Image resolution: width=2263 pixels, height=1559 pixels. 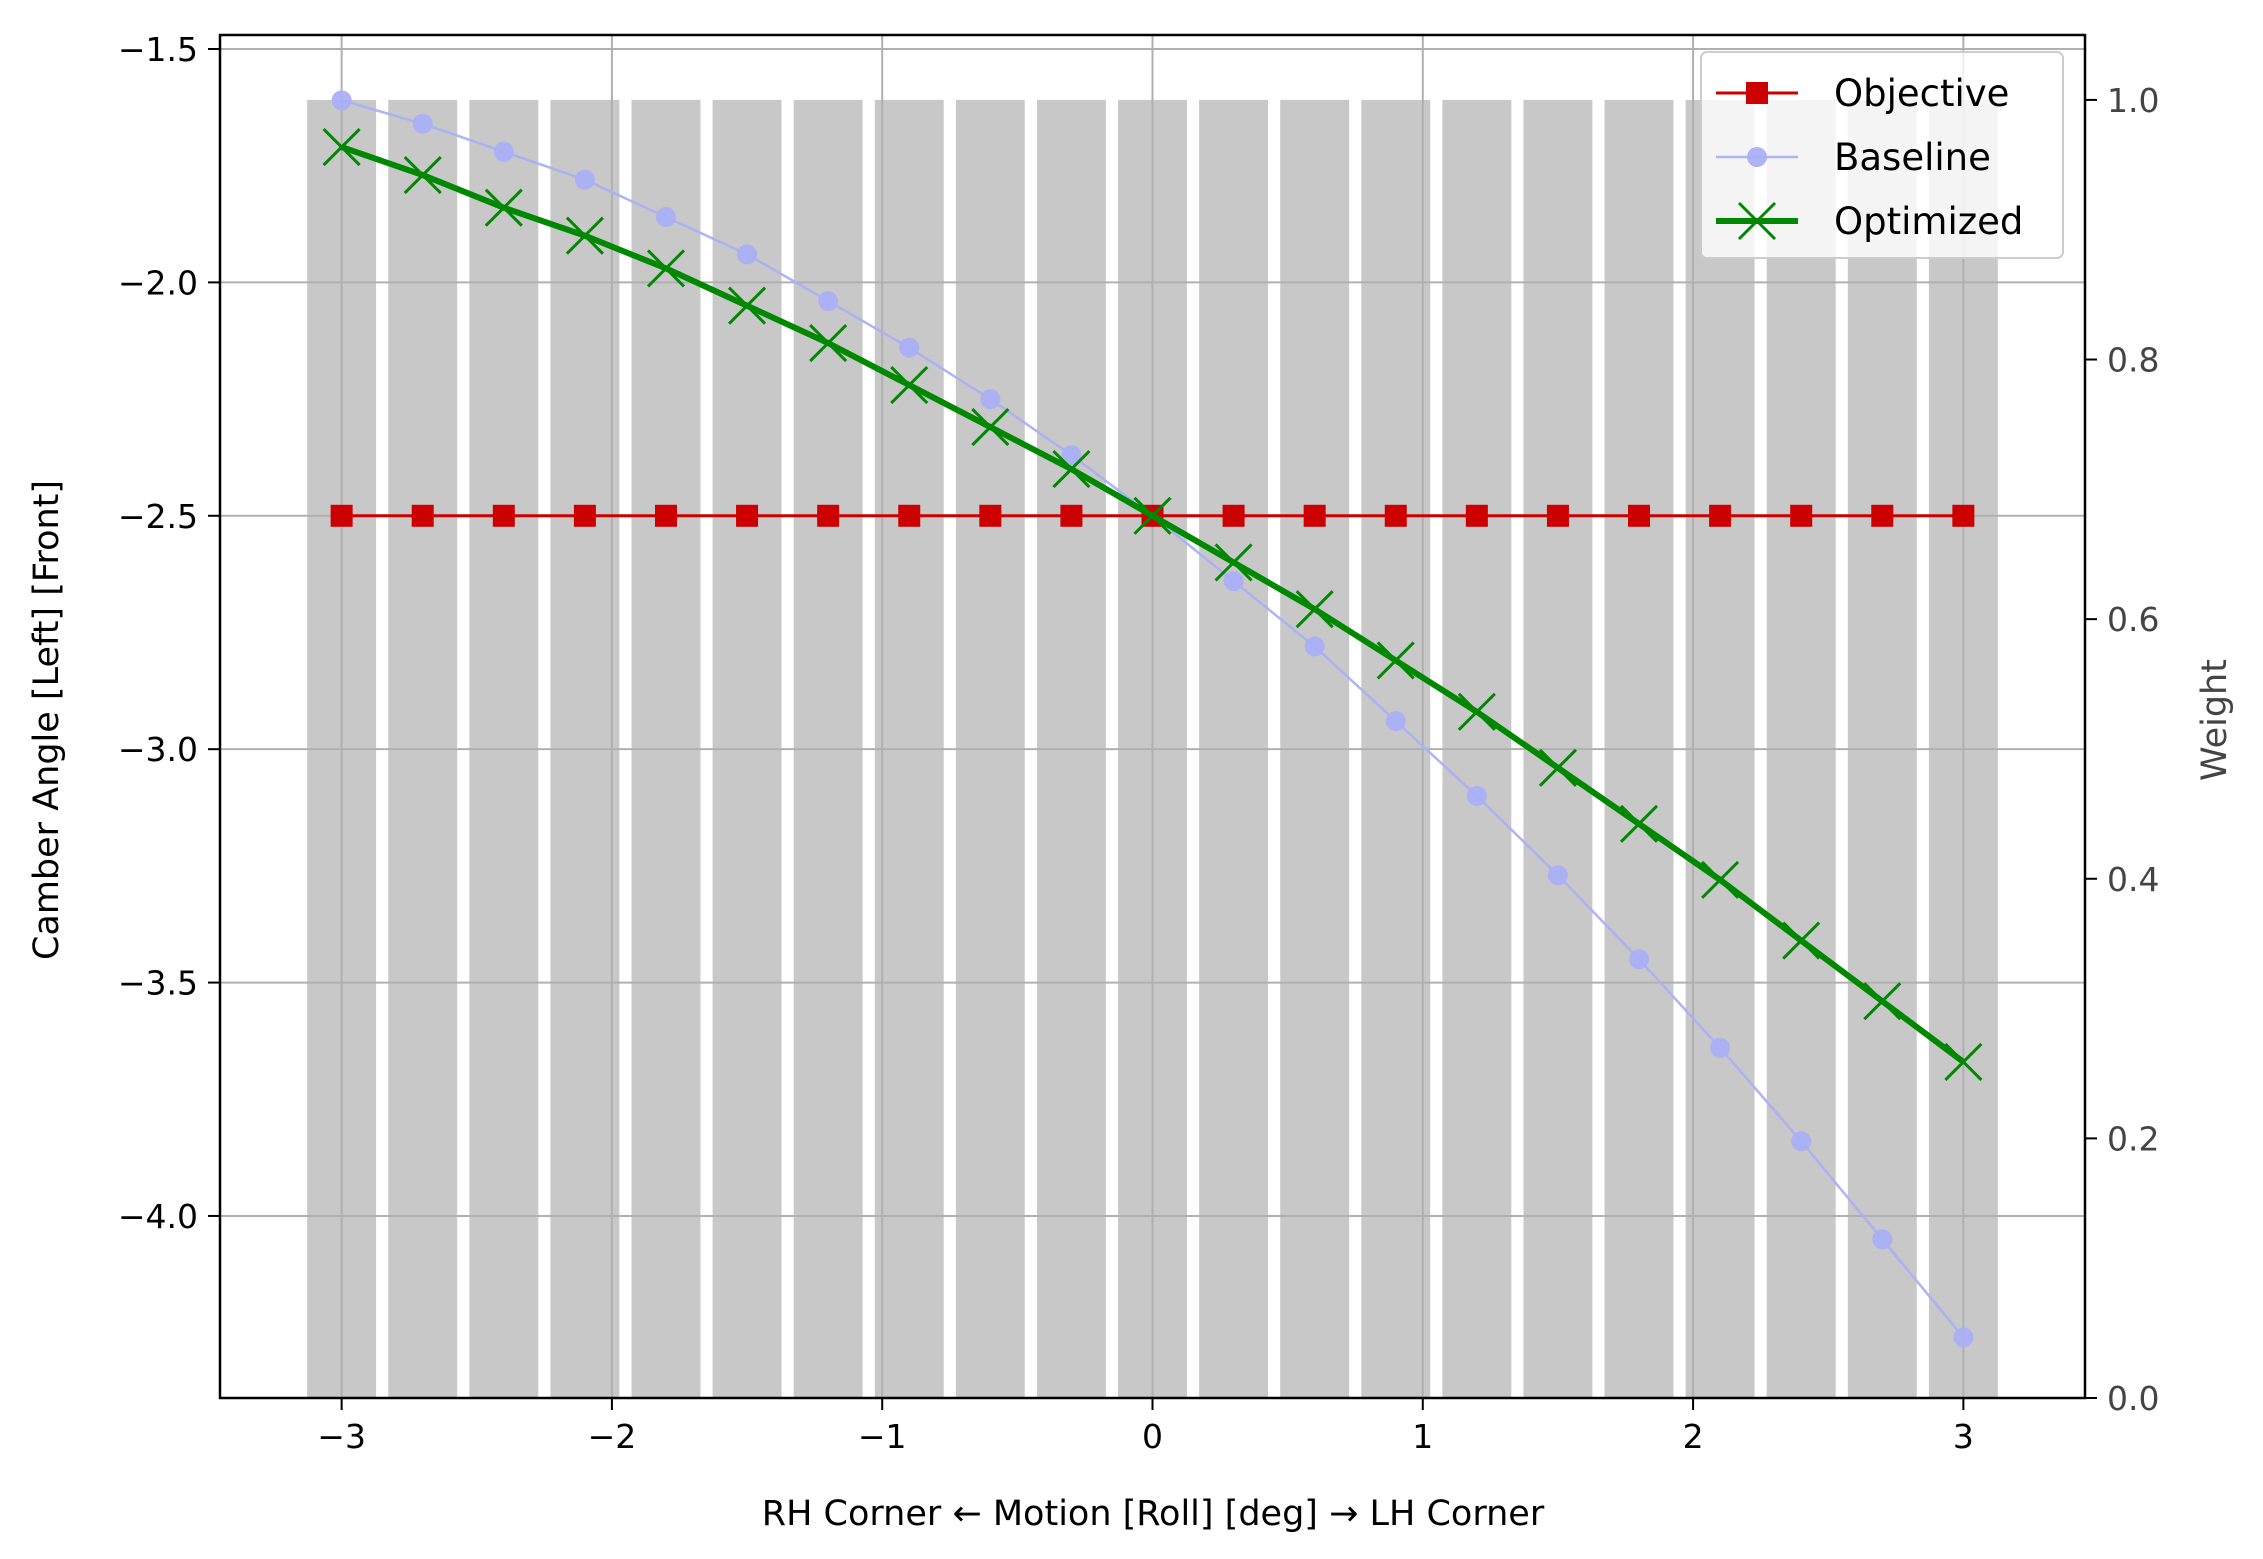 What do you see at coordinates (158, 749) in the screenshot?
I see `y-tick-label: −3.0` at bounding box center [158, 749].